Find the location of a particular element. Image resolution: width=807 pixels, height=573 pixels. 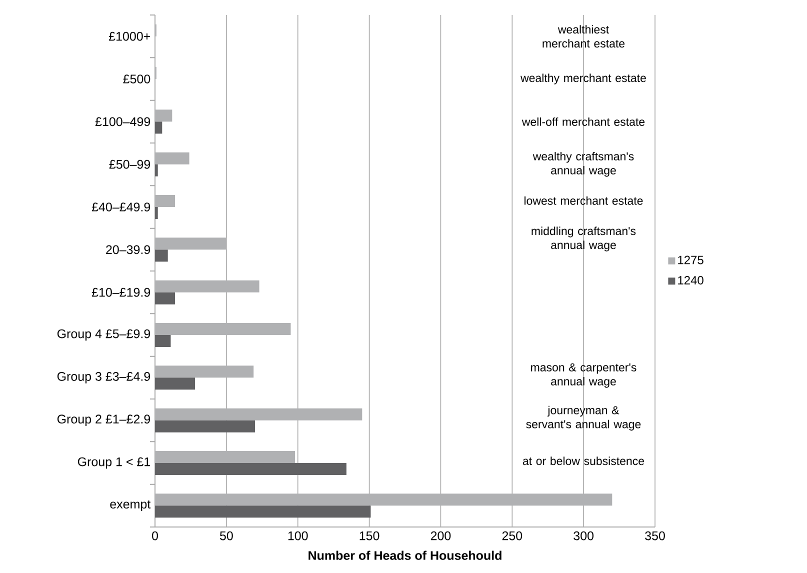

x-tick-label: 300 is located at coordinates (584, 535).